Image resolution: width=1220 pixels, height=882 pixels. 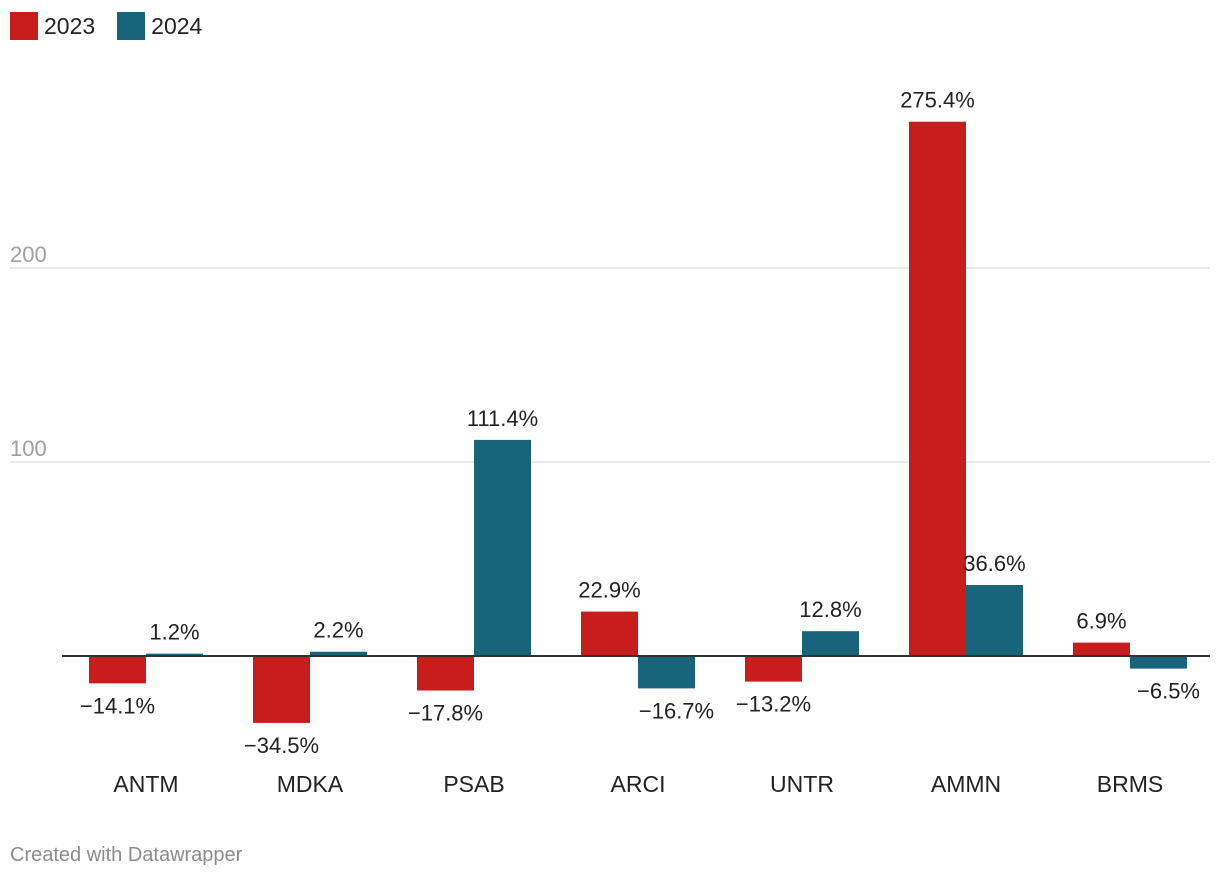 I want to click on data-label-brms-2024: −6.5%, so click(x=1168, y=691).